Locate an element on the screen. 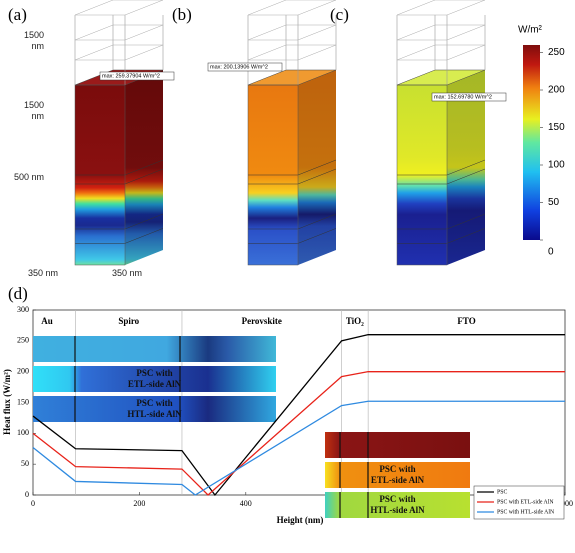  y-tick-label: 200 is located at coordinates (23, 370).